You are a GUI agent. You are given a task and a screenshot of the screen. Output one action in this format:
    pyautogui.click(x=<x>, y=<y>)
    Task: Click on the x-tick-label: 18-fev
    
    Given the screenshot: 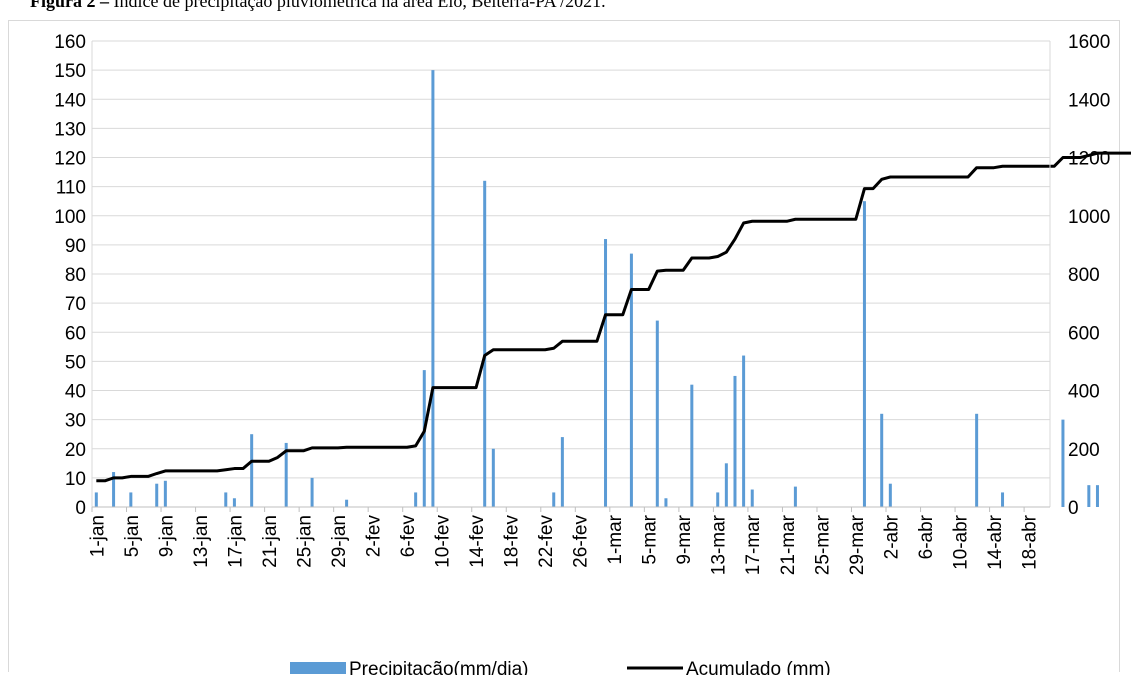 What is the action you would take?
    pyautogui.click(x=512, y=541)
    